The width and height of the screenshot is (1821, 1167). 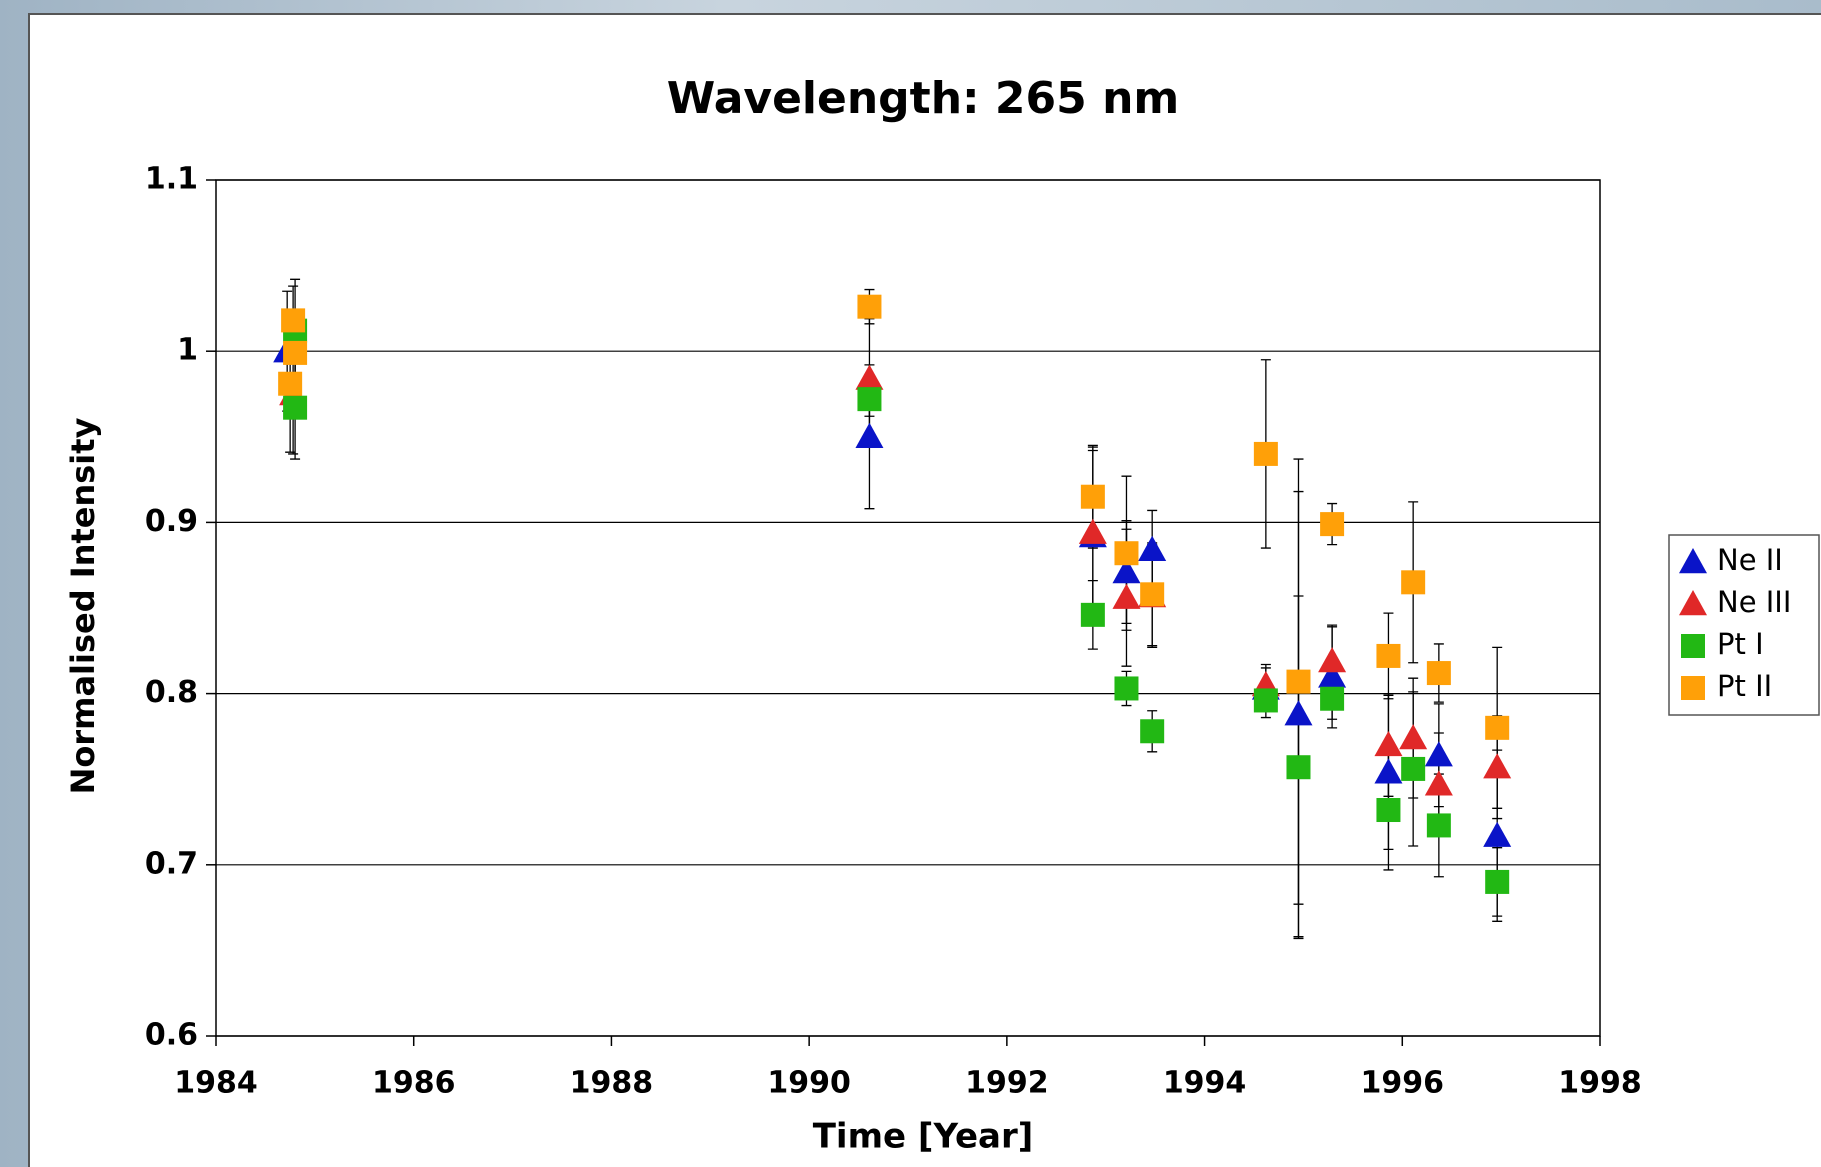 I want to click on legend-label: Pt II, so click(x=1744, y=686).